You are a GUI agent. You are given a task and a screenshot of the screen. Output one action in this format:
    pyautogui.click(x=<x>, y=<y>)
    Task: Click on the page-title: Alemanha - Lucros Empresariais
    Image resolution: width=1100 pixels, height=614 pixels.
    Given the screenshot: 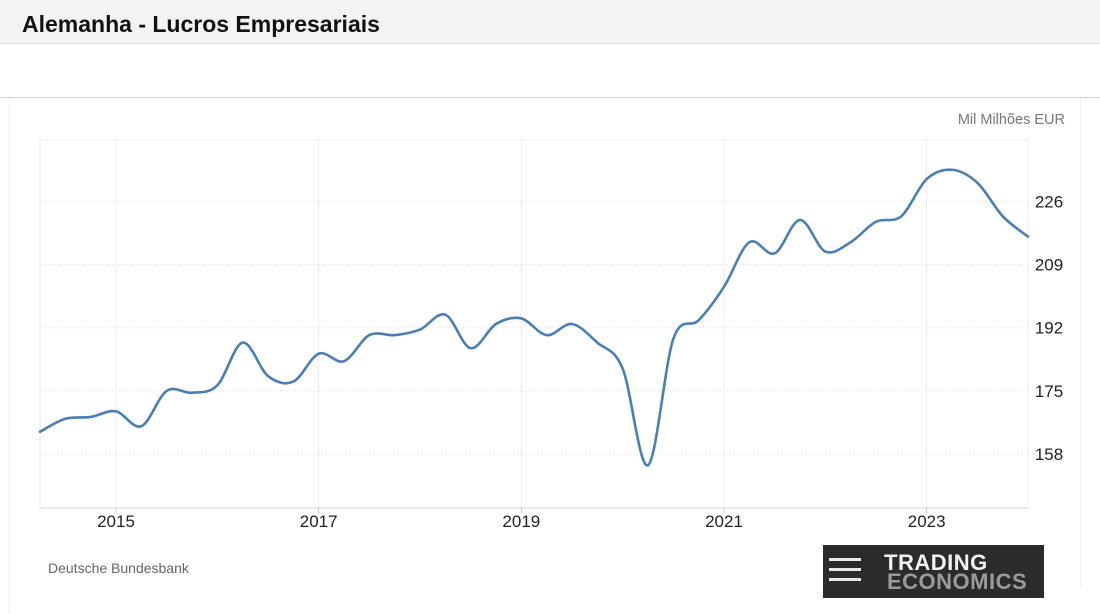 What is the action you would take?
    pyautogui.click(x=201, y=24)
    